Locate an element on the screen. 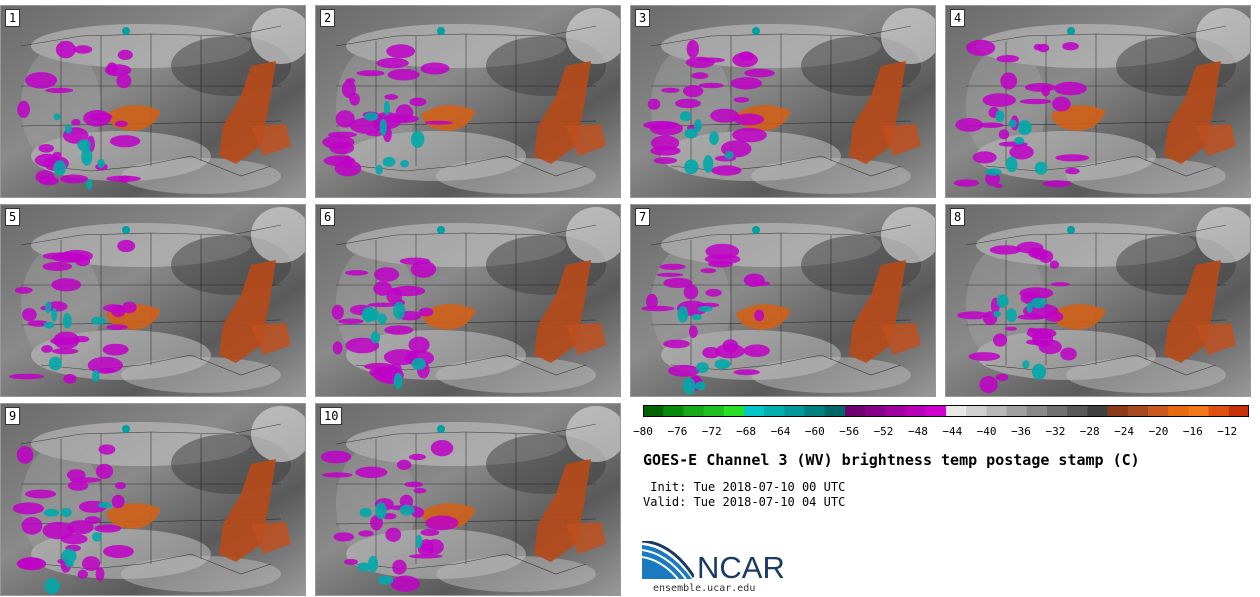  colorbar is located at coordinates (946, 411).